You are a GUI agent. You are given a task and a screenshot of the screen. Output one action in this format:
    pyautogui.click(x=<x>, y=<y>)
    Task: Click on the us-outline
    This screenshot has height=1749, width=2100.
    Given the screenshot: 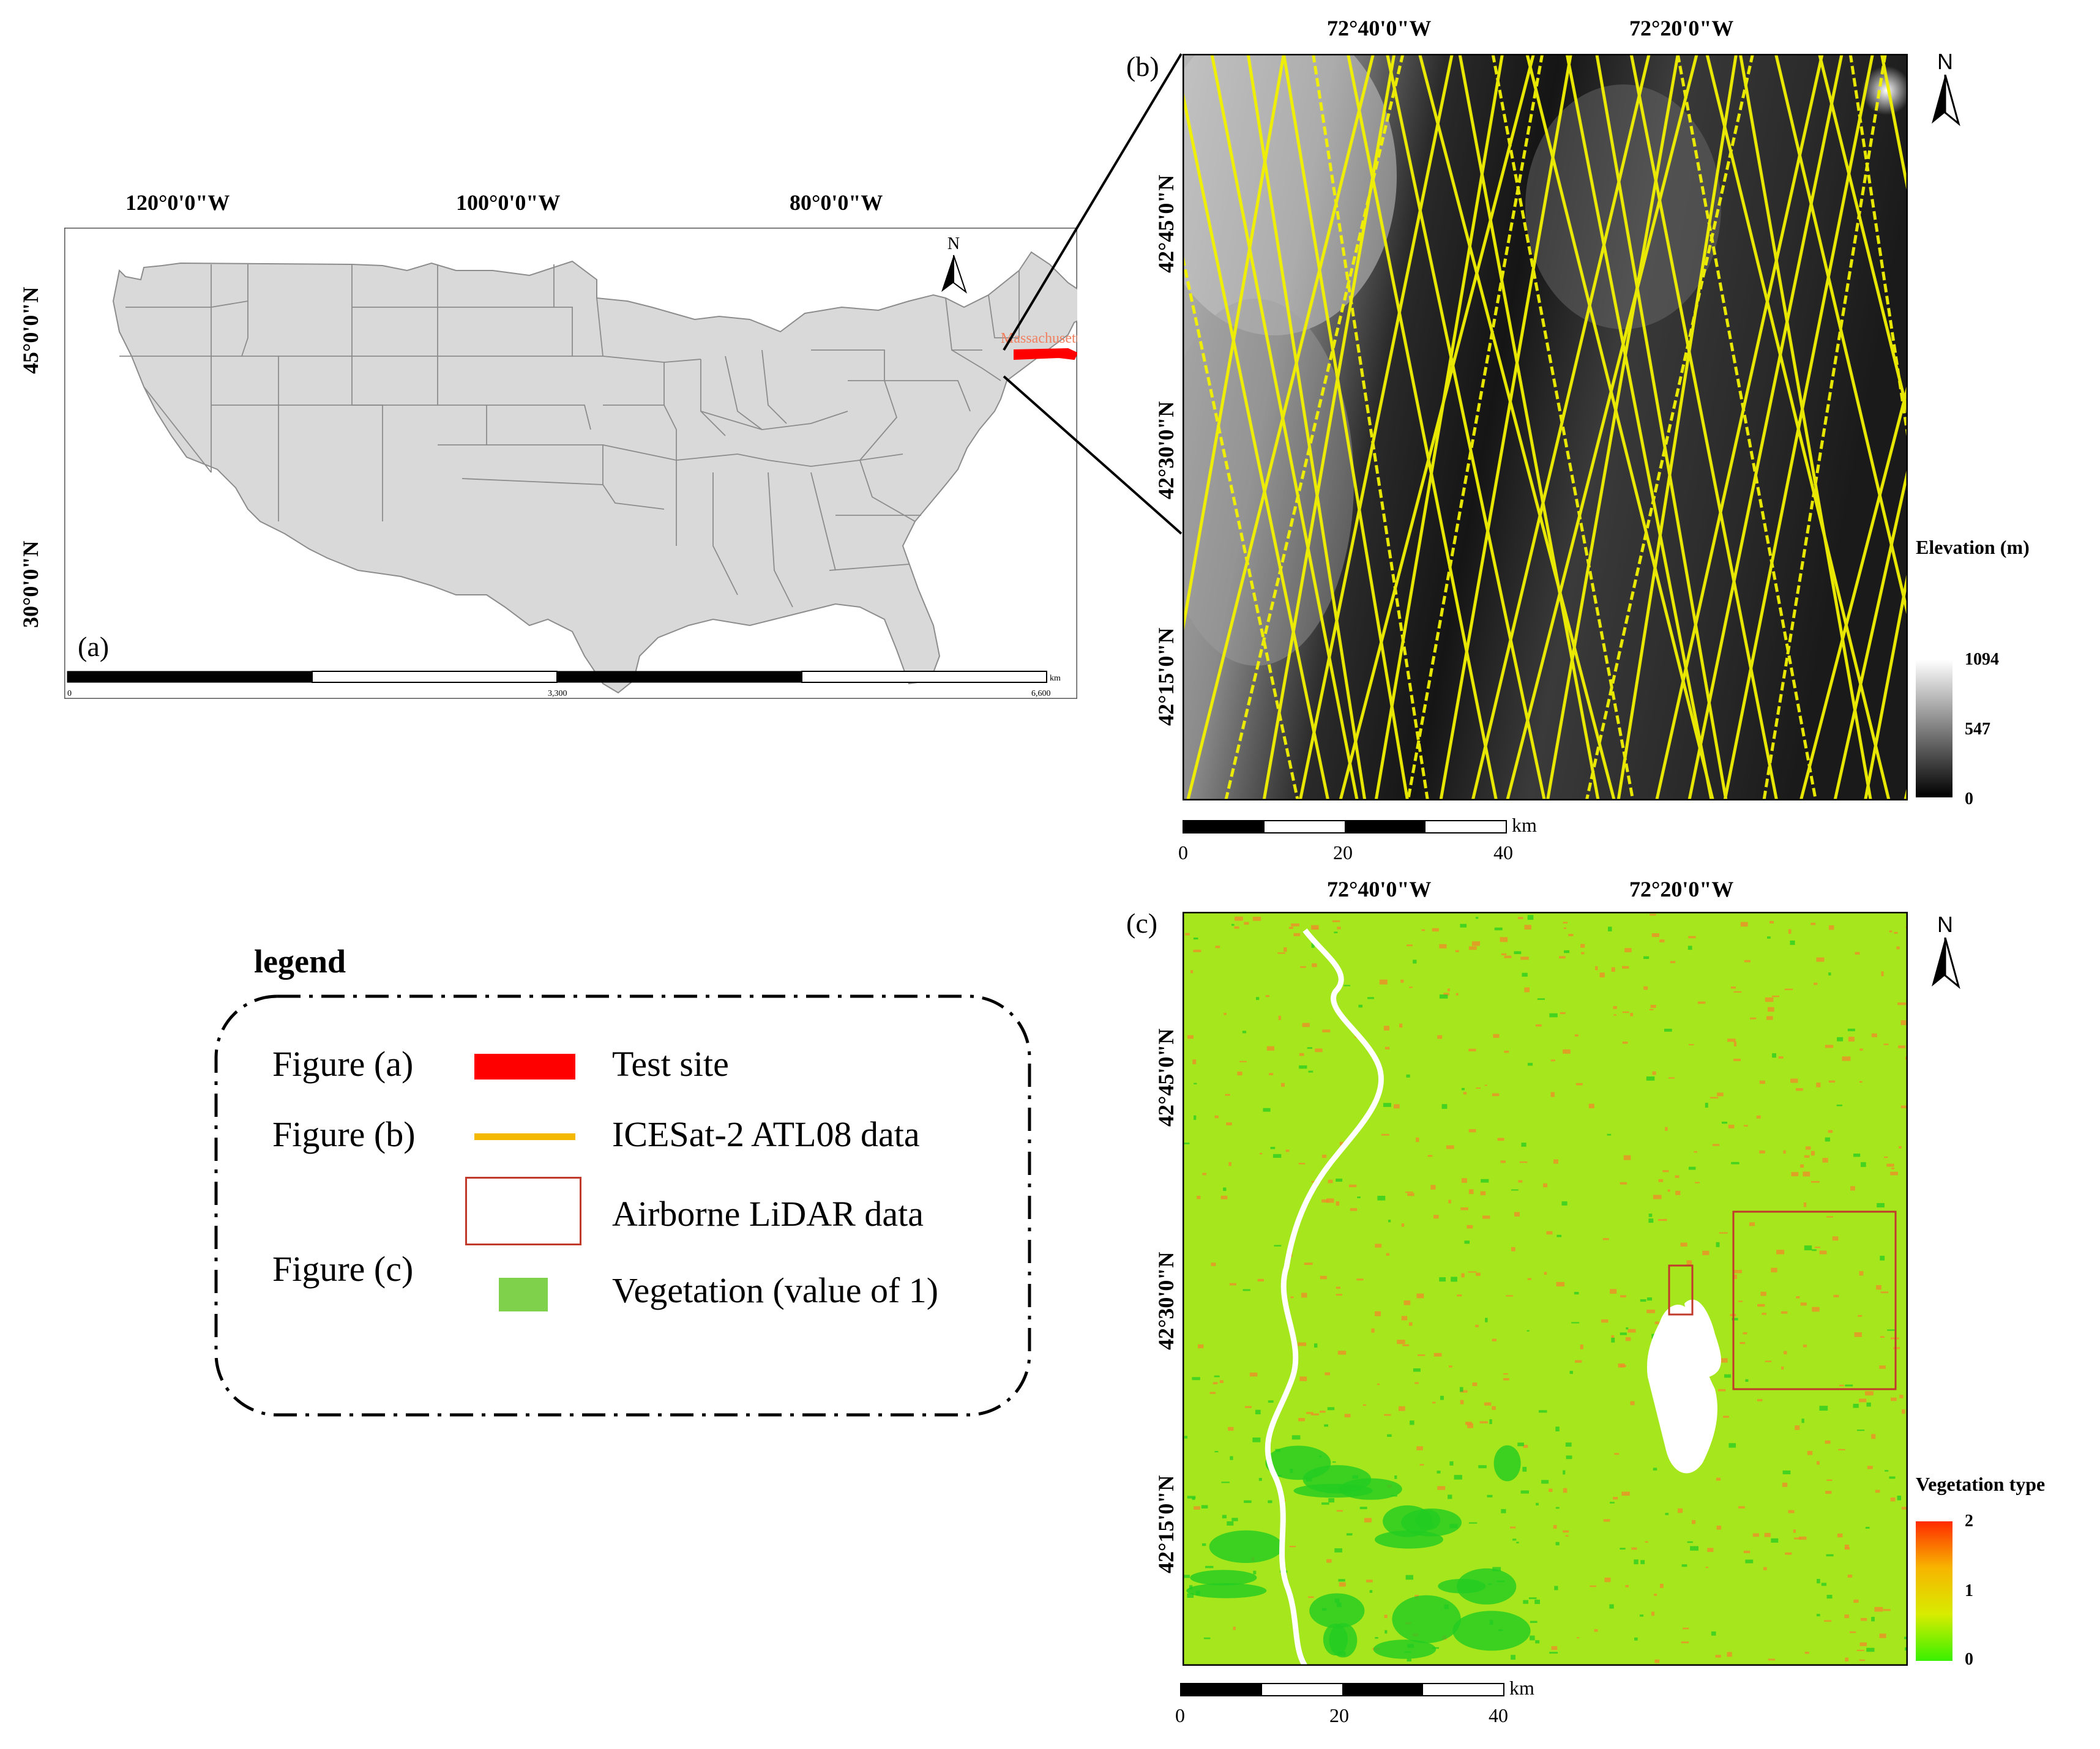 What is the action you would take?
    pyautogui.click(x=594, y=473)
    